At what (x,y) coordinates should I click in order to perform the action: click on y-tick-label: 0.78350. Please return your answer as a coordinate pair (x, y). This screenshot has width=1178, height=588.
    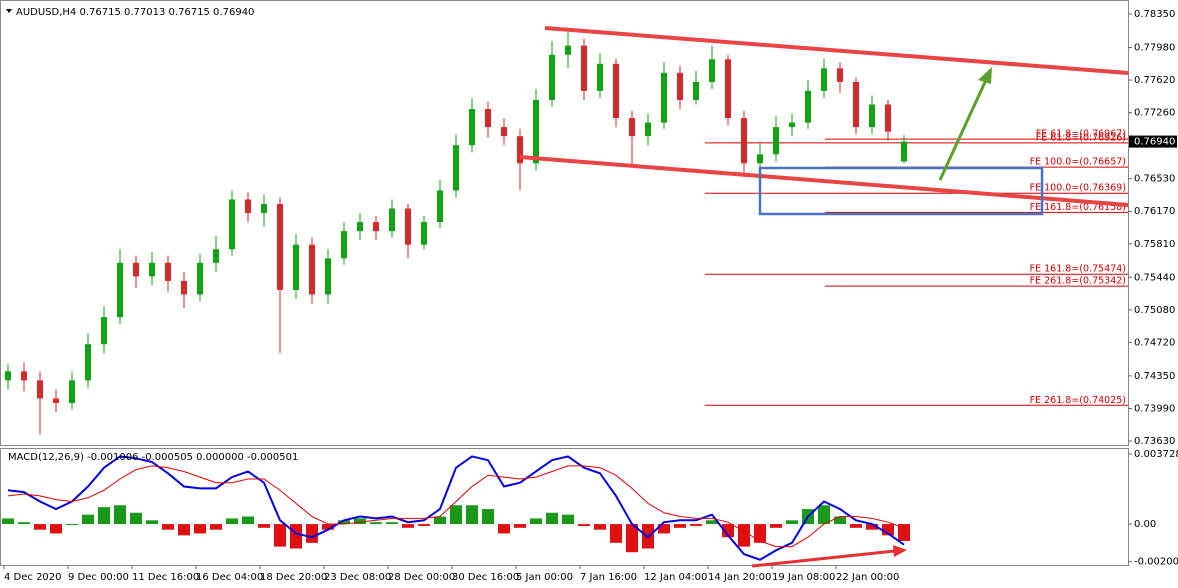
    Looking at the image, I should click on (1154, 14).